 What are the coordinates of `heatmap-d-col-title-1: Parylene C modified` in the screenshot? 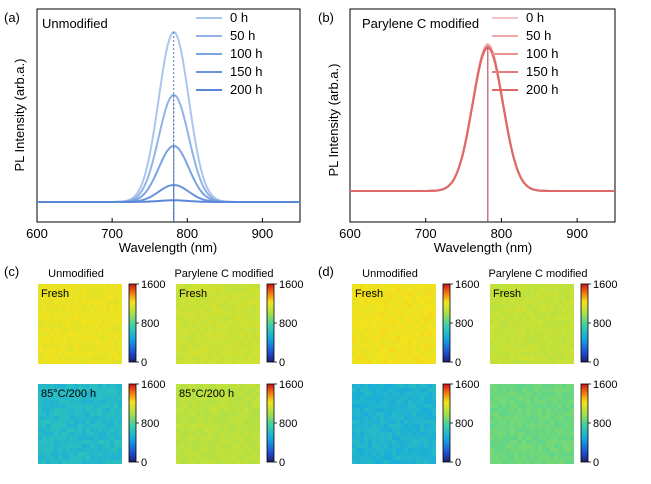 It's located at (537, 274).